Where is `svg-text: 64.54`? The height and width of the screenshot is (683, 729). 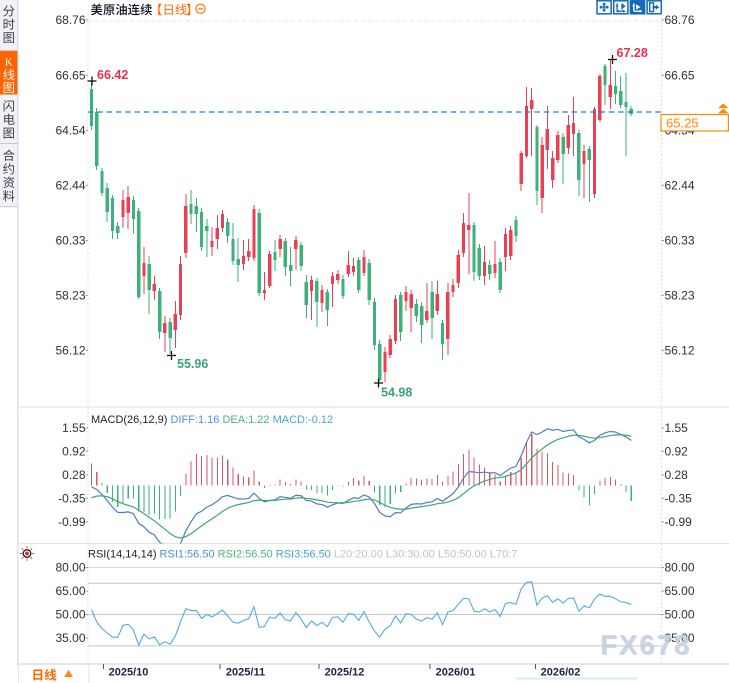
svg-text: 64.54 is located at coordinates (70, 131).